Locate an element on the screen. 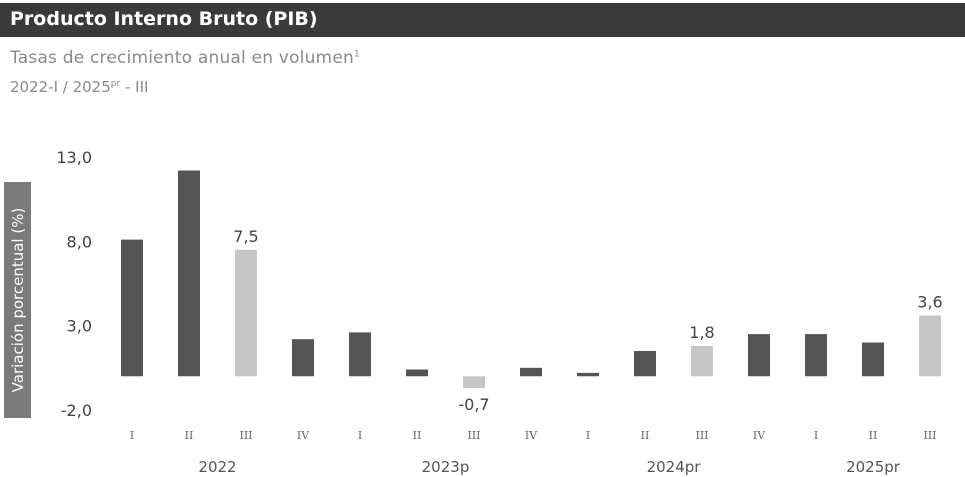 Image resolution: width=965 pixels, height=477 pixels. period-end: - III is located at coordinates (134, 87).